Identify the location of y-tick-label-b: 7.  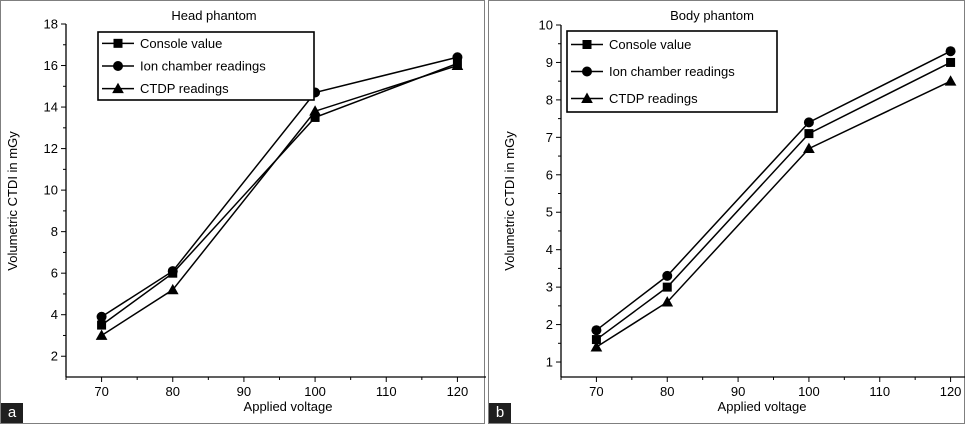
(549, 137).